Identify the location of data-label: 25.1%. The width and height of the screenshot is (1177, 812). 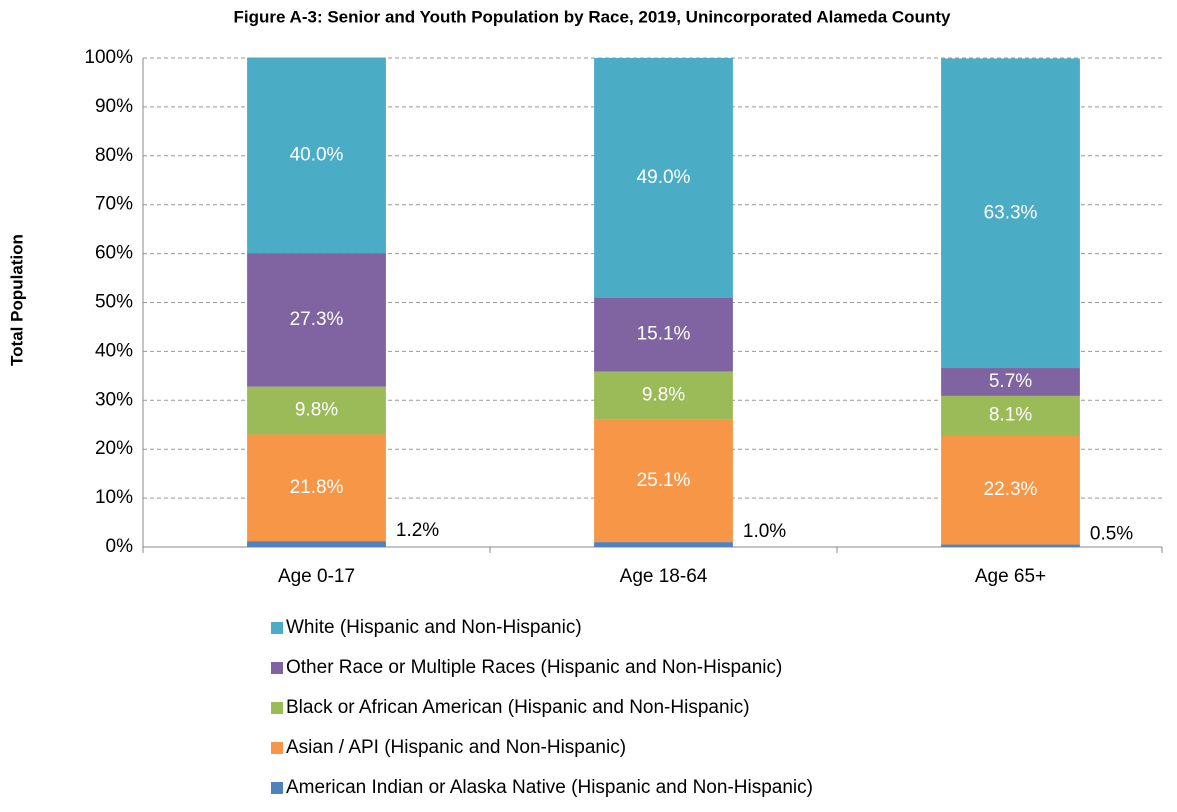
(664, 480).